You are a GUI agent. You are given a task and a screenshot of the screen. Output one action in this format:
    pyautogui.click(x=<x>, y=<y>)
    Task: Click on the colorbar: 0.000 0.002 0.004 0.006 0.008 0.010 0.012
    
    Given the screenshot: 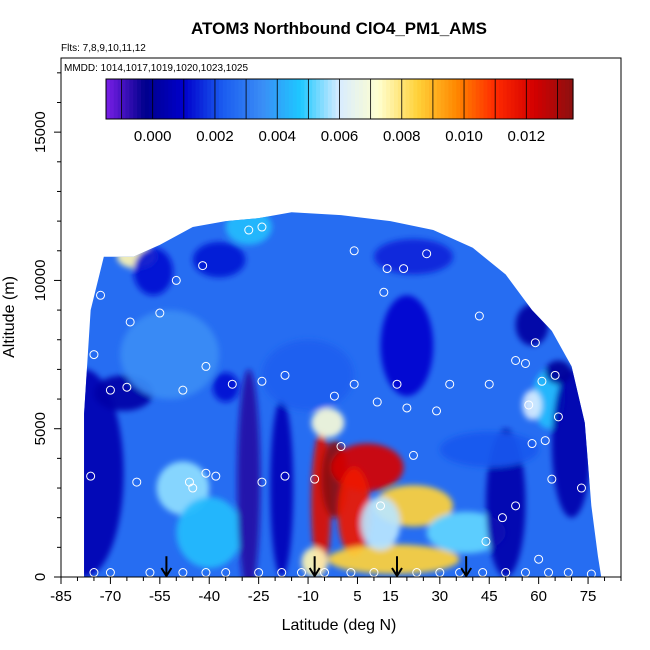 What is the action you would take?
    pyautogui.click(x=339, y=111)
    